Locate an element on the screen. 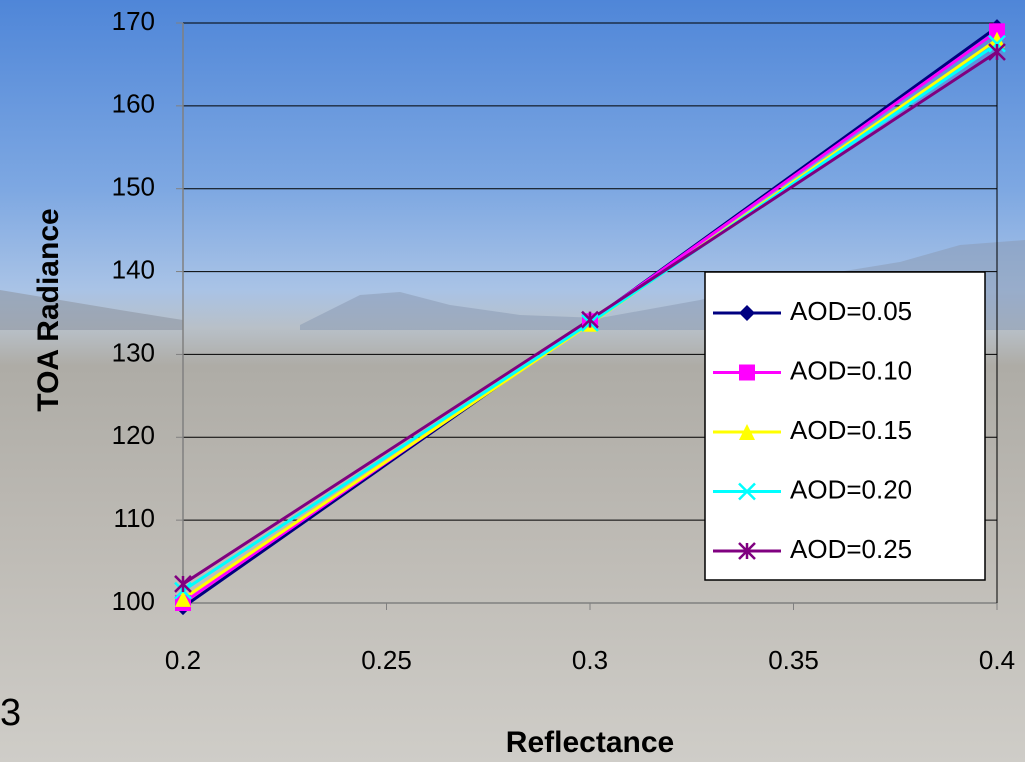 The height and width of the screenshot is (762, 1025). x-tick-label: 0.35 is located at coordinates (793, 660).